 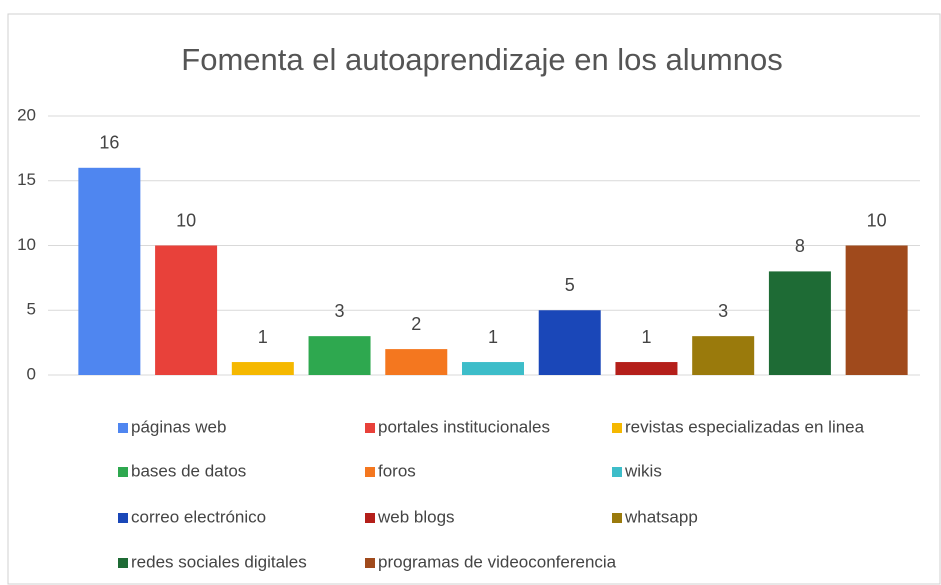 What do you see at coordinates (570, 285) in the screenshot?
I see `data-label: 5` at bounding box center [570, 285].